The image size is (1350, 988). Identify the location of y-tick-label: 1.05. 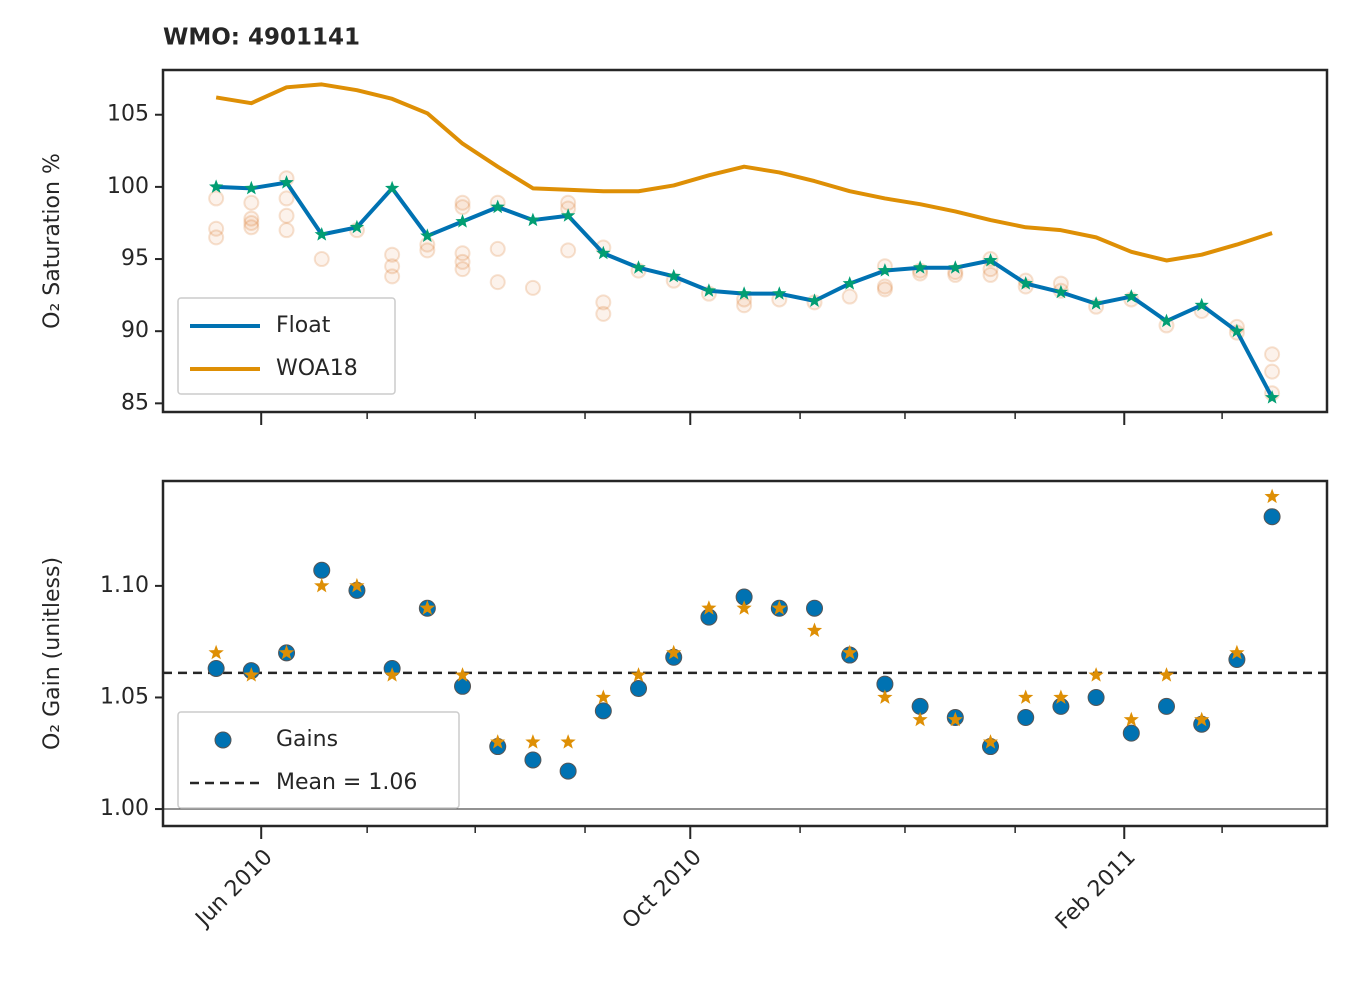
(124, 696).